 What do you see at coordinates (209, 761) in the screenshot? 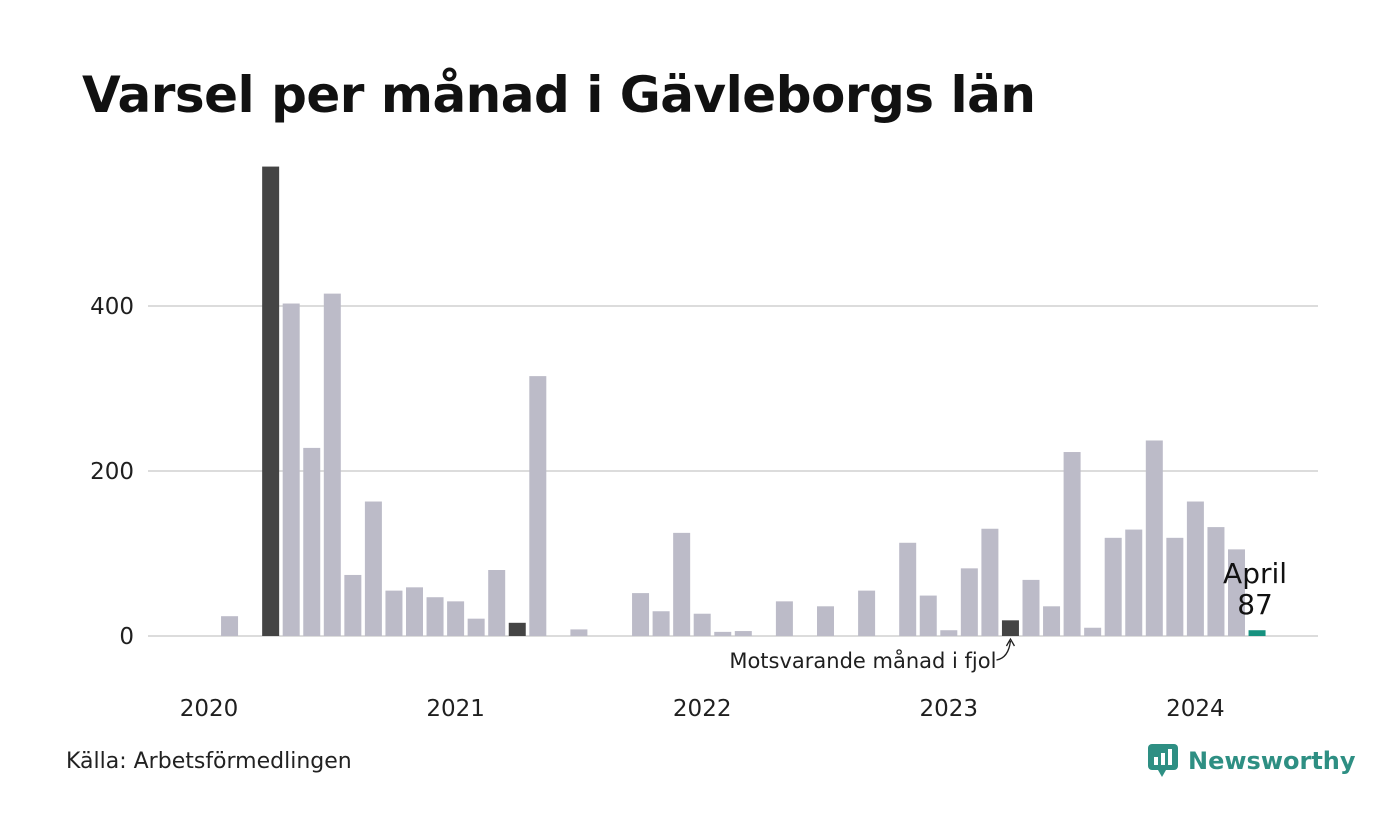
I see `source-note: Källa: Arbetsförmedlingen` at bounding box center [209, 761].